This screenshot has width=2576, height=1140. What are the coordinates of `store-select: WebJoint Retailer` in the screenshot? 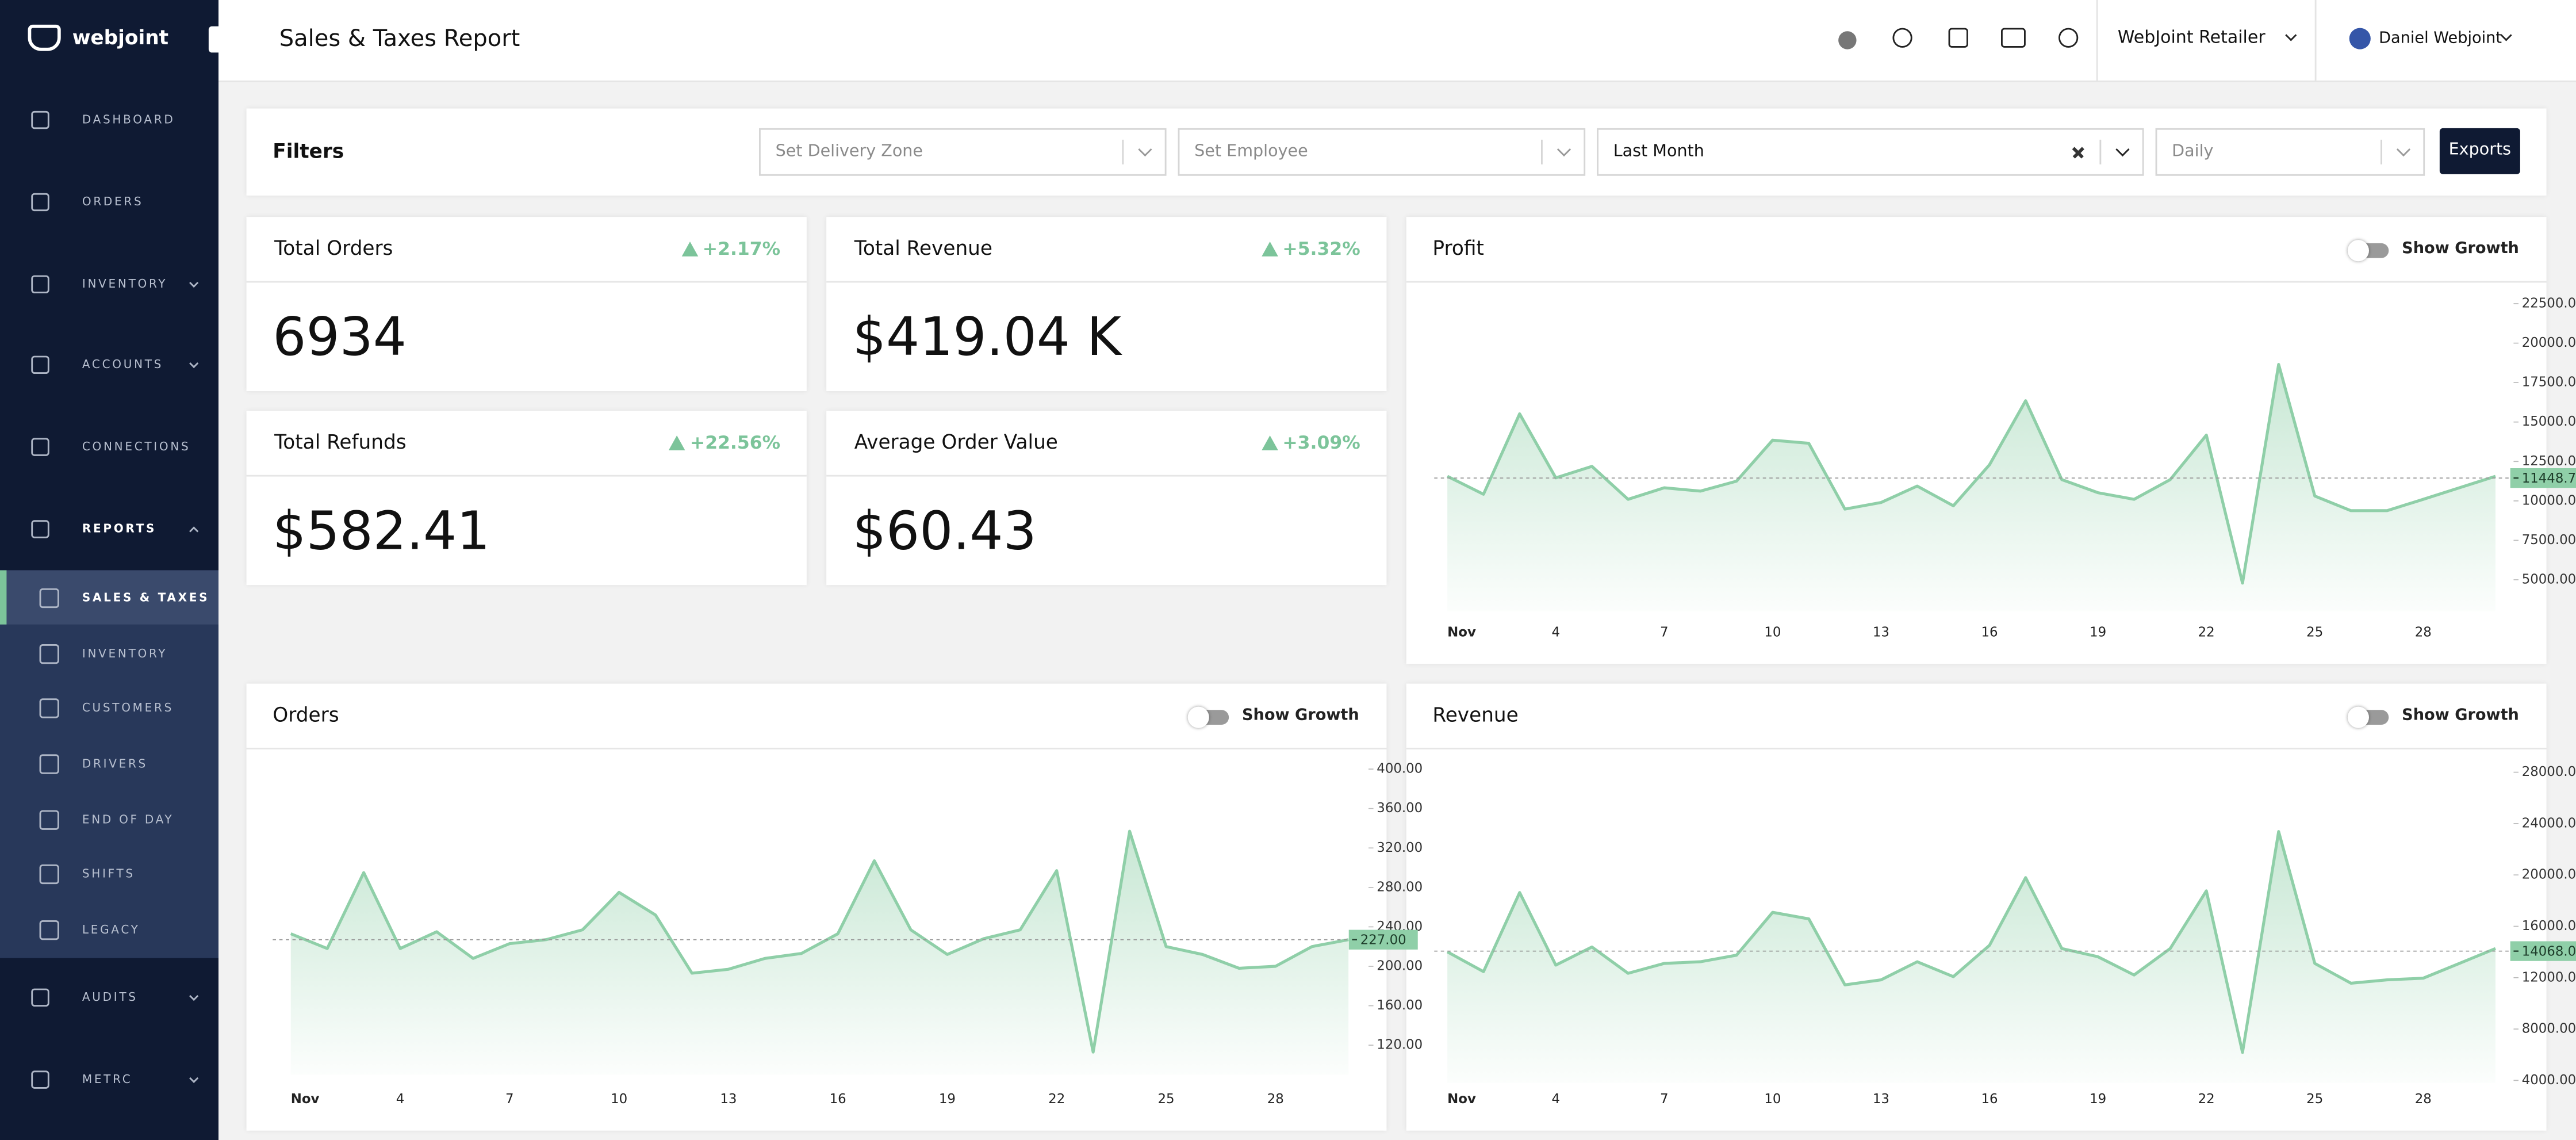 It's located at (2192, 38).